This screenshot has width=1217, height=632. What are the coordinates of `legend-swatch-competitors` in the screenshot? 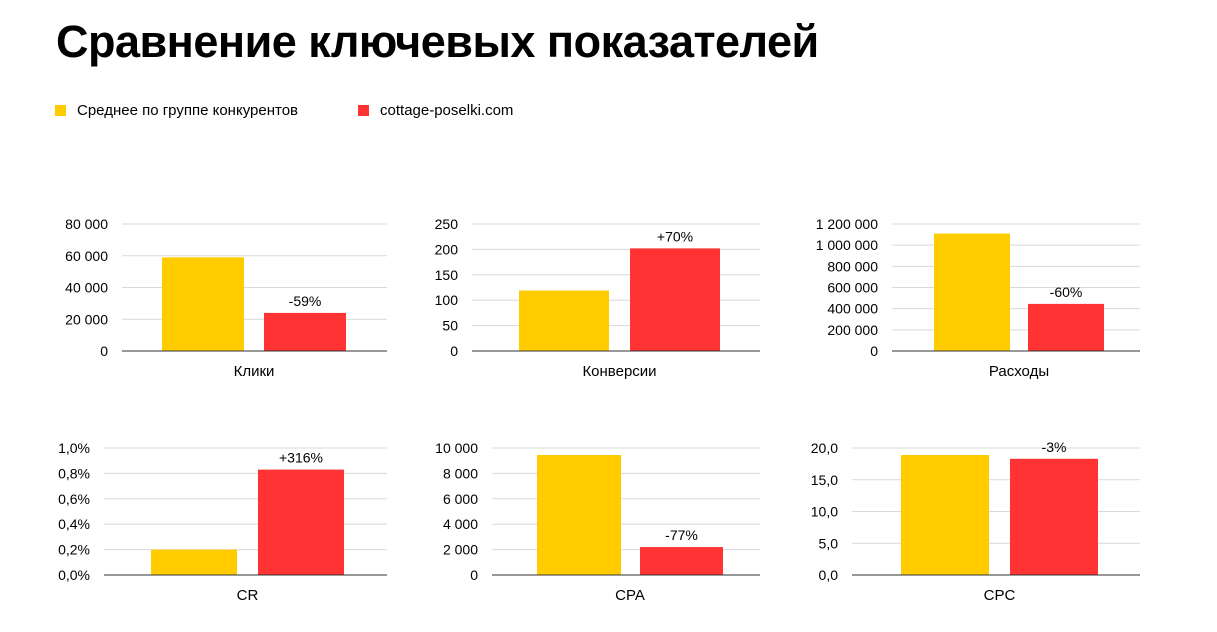 It's located at (60, 110).